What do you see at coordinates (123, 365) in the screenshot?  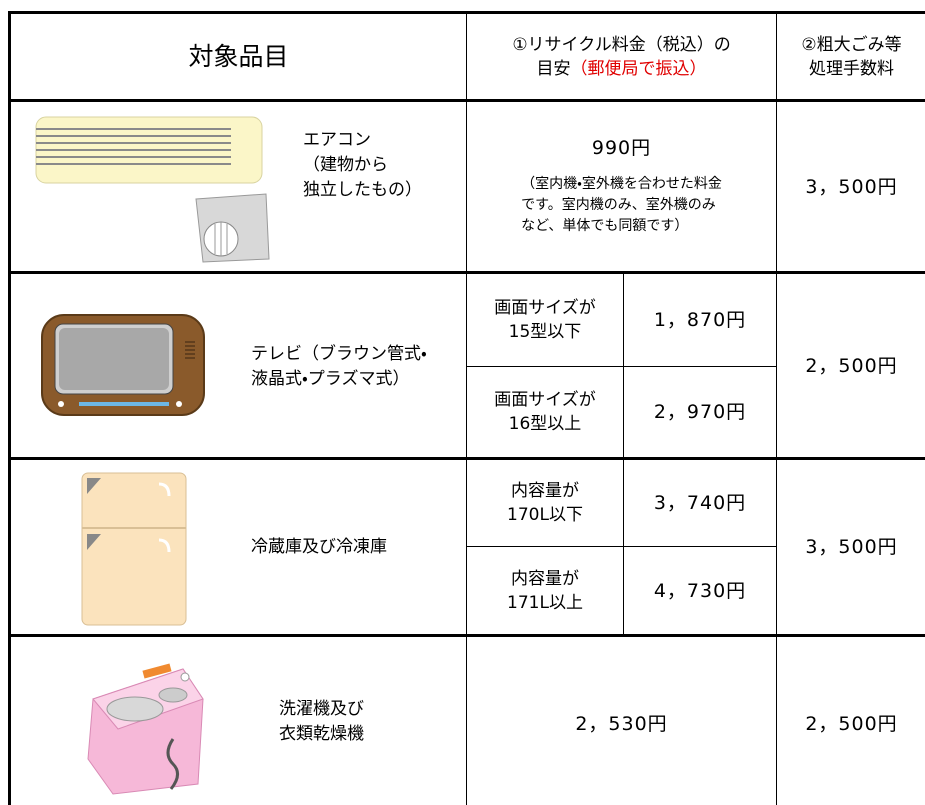 I see `tv-illustration` at bounding box center [123, 365].